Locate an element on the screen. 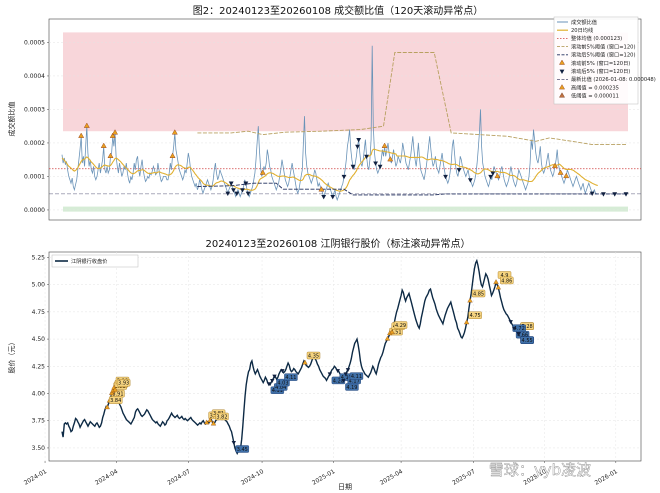 The width and height of the screenshot is (660, 493). rolling-bottom5-threshold-line is located at coordinates (411, 189).